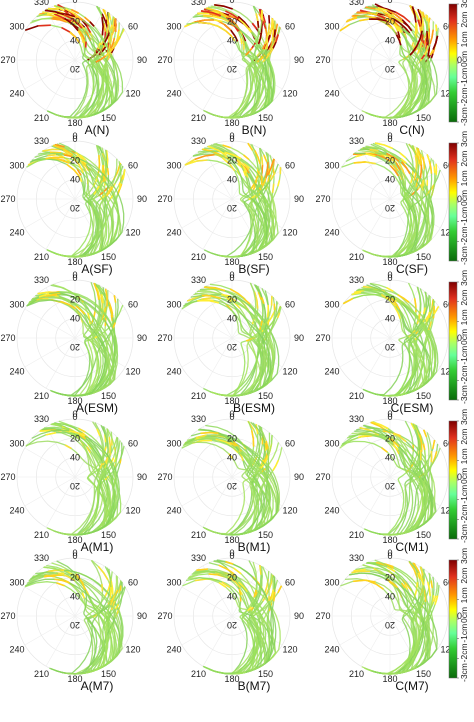 The height and width of the screenshot is (722, 474). I want to click on colorbar-gradient, so click(453, 480).